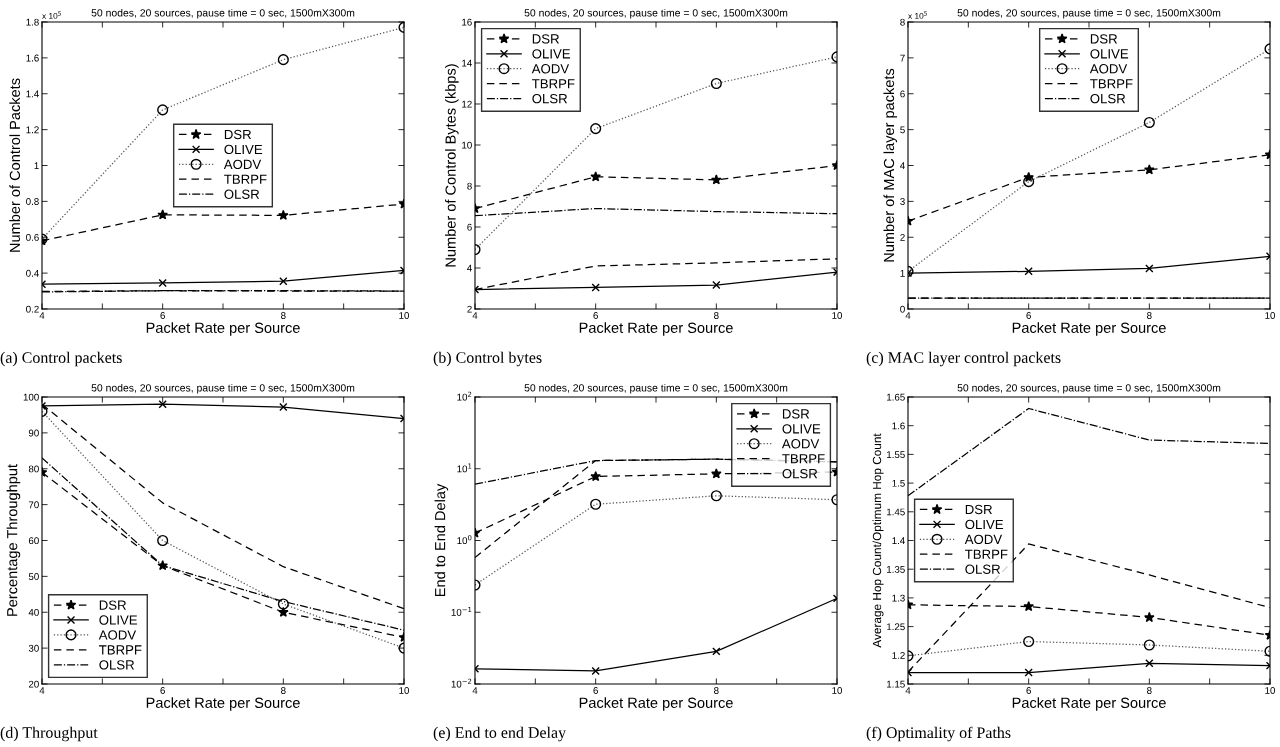 This screenshot has width=1280, height=747. Describe the element at coordinates (878, 540) in the screenshot. I see `y-axis-title: Average Hop Count/Optimum Hop Count` at that location.